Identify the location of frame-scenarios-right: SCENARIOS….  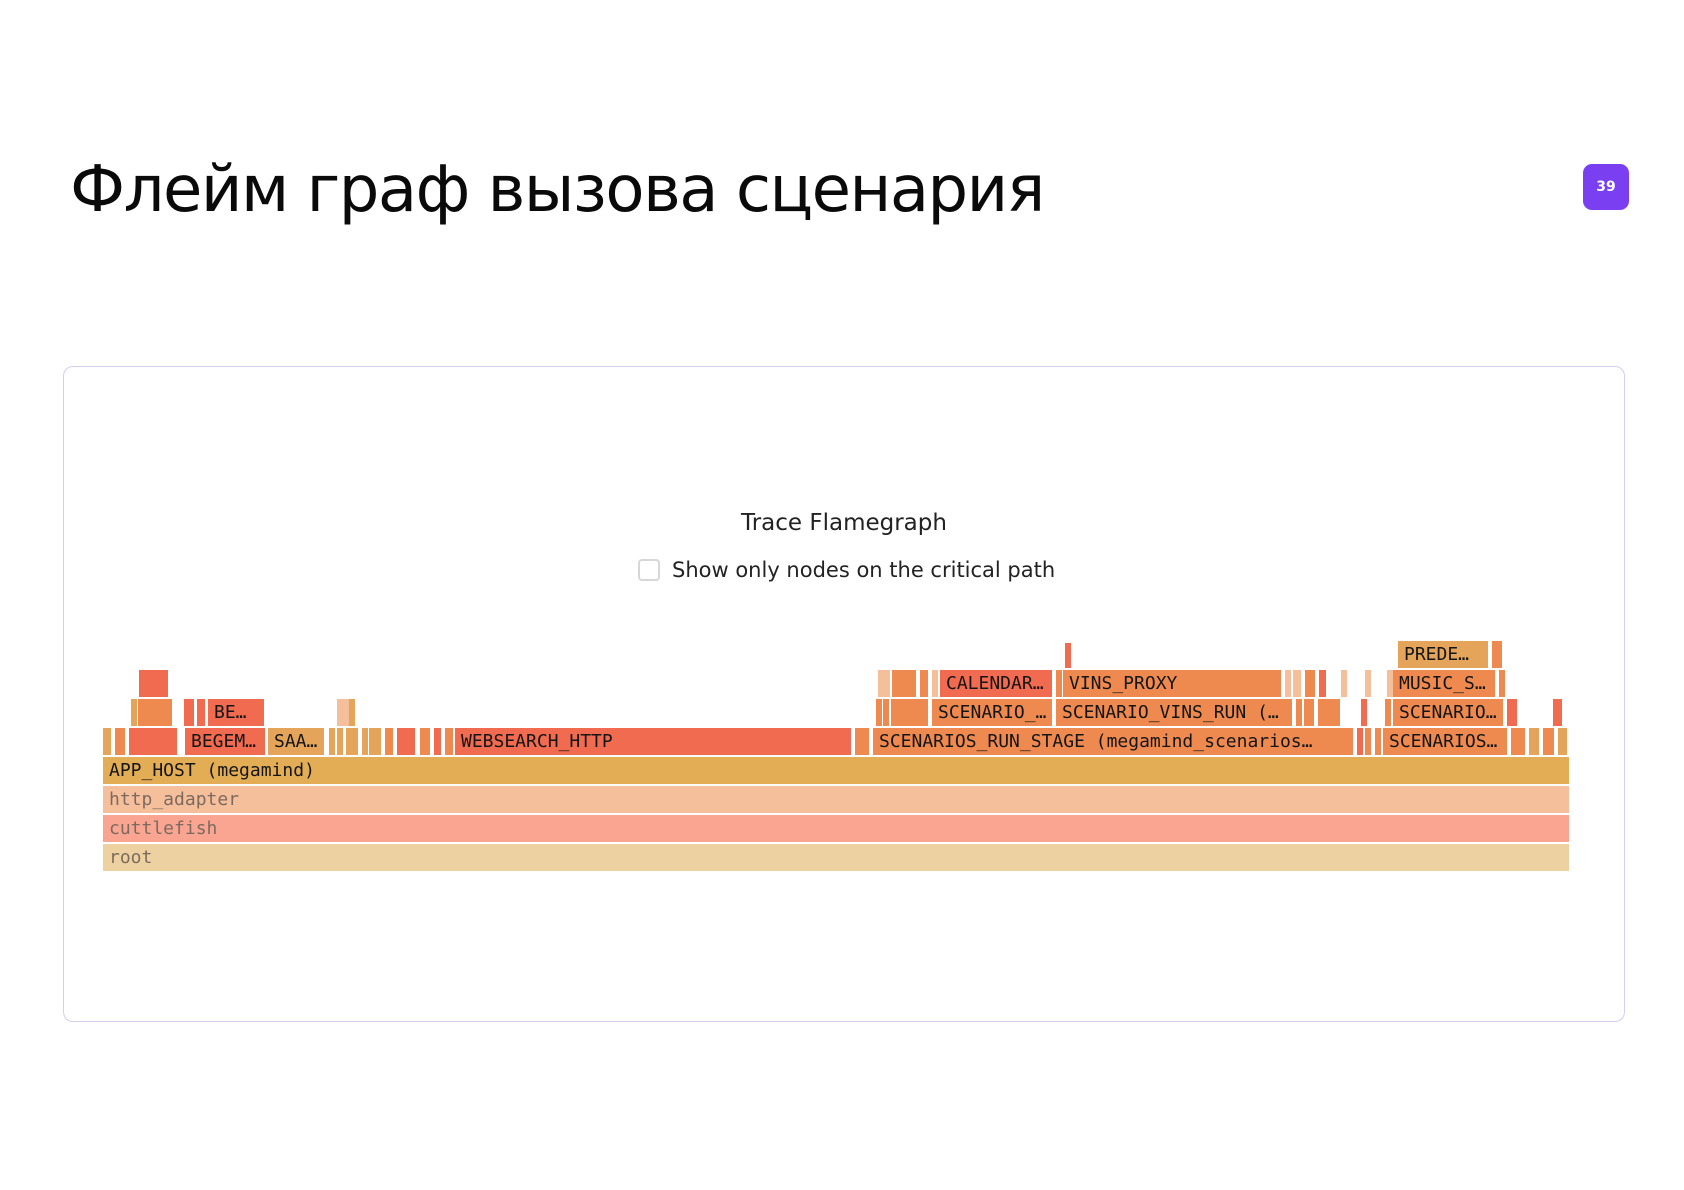
(1446, 741).